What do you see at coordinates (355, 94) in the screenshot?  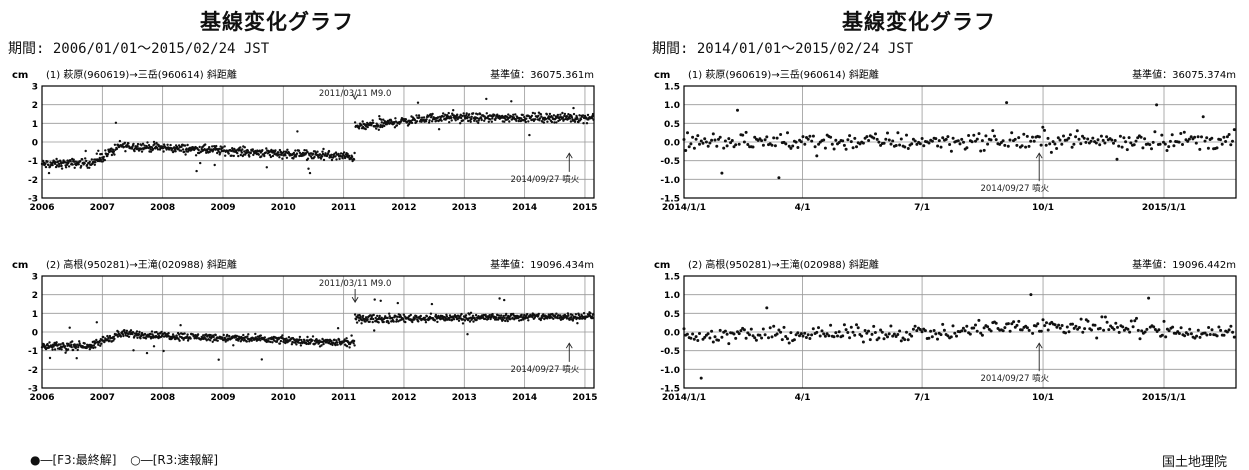 I see `annotation-label: 2011/03/11 M9.0` at bounding box center [355, 94].